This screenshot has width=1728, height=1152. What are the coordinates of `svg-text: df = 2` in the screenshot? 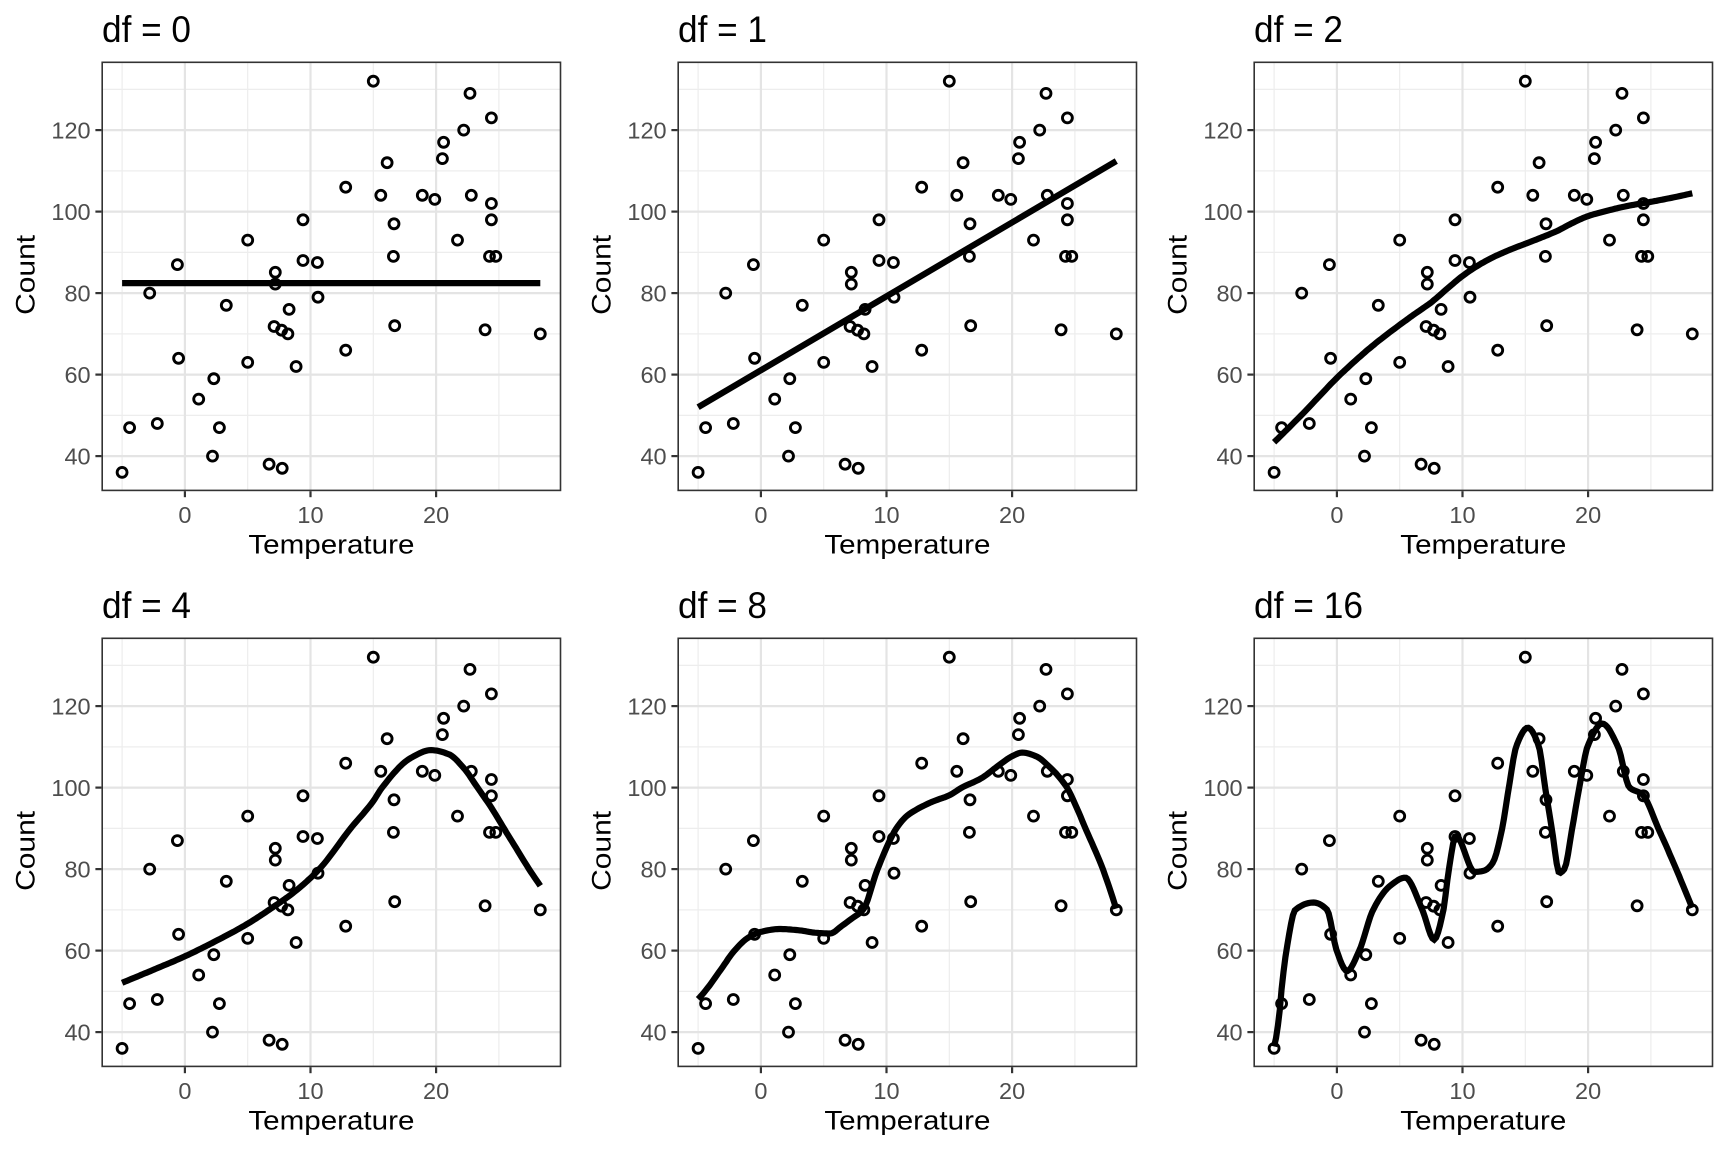 It's located at (1298, 29).